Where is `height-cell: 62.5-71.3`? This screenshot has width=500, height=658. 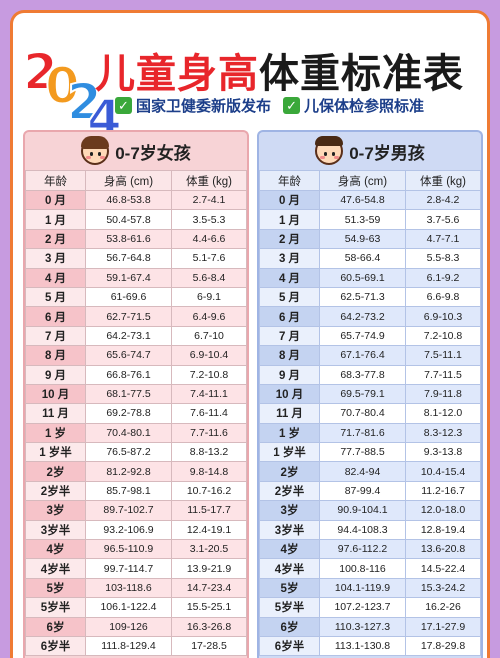 height-cell: 62.5-71.3 is located at coordinates (362, 297).